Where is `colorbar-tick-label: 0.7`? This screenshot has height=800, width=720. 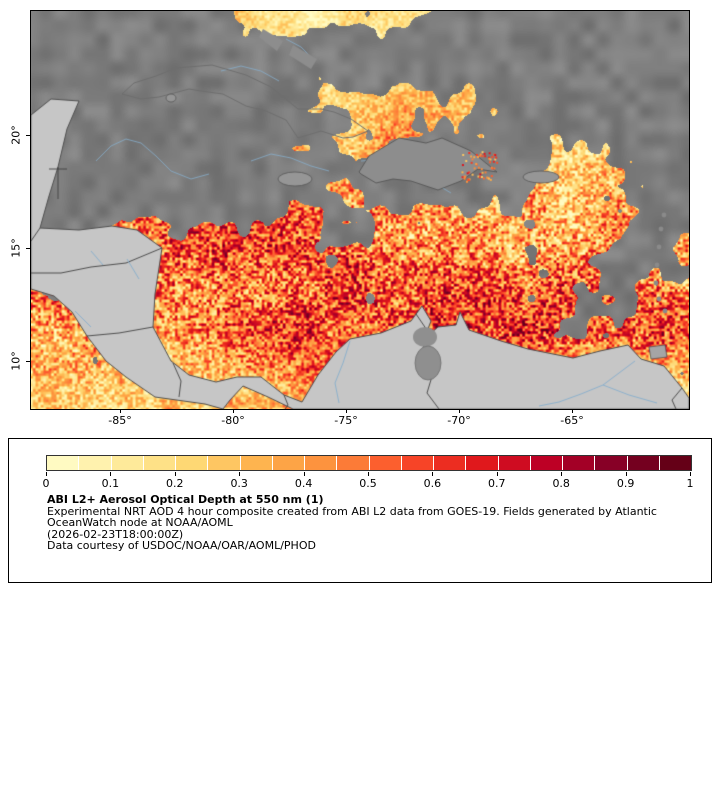 colorbar-tick-label: 0.7 is located at coordinates (497, 483).